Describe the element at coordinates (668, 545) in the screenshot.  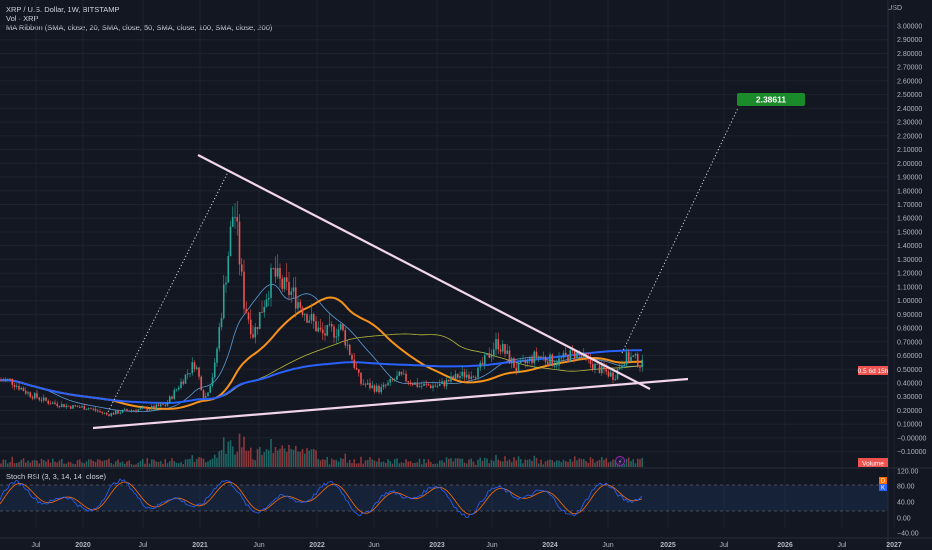
I see `time-tick-label: 2025` at that location.